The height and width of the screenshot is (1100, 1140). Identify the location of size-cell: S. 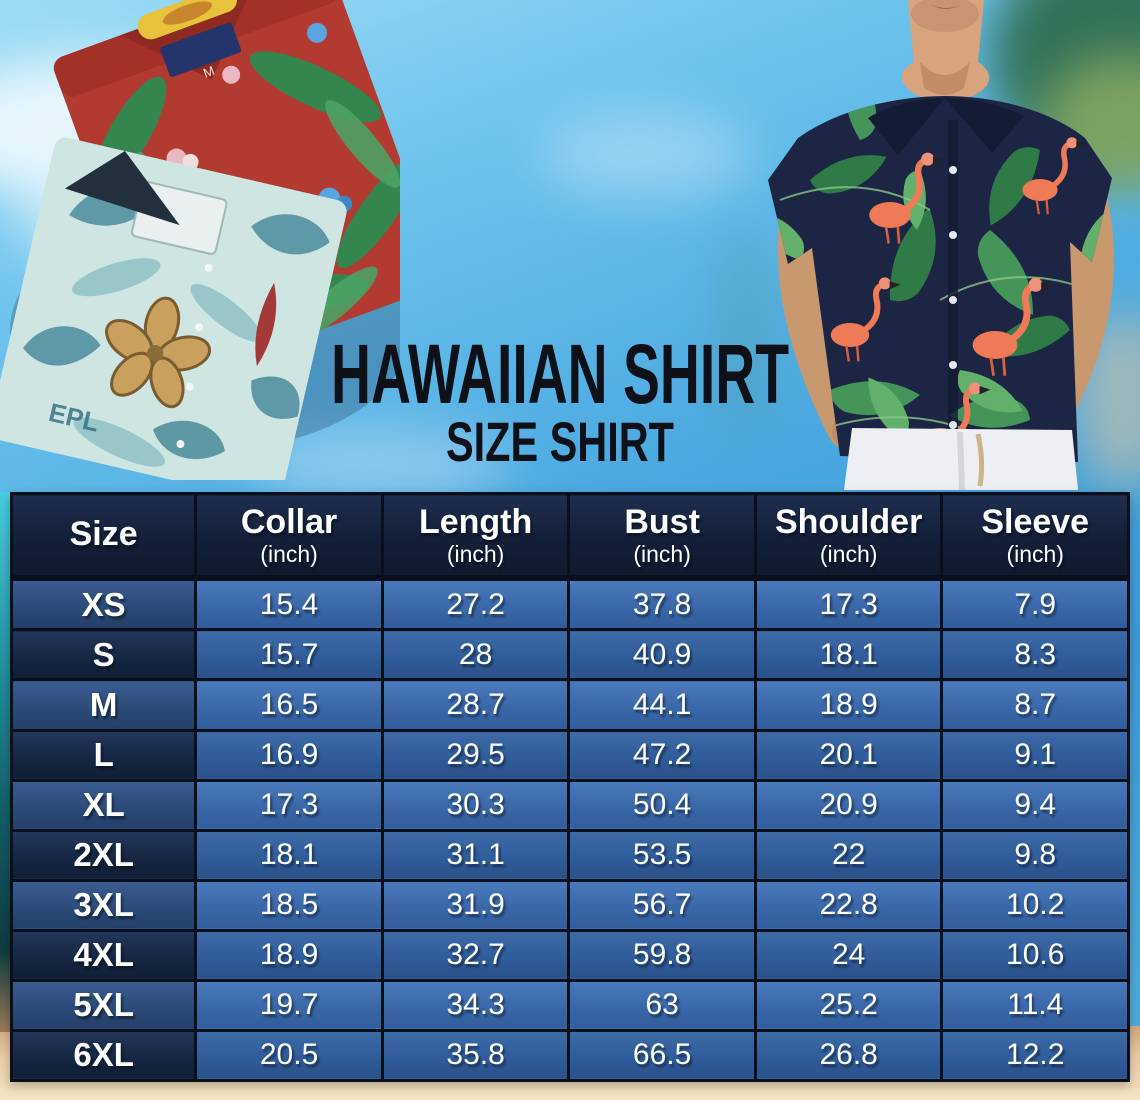
(103, 655).